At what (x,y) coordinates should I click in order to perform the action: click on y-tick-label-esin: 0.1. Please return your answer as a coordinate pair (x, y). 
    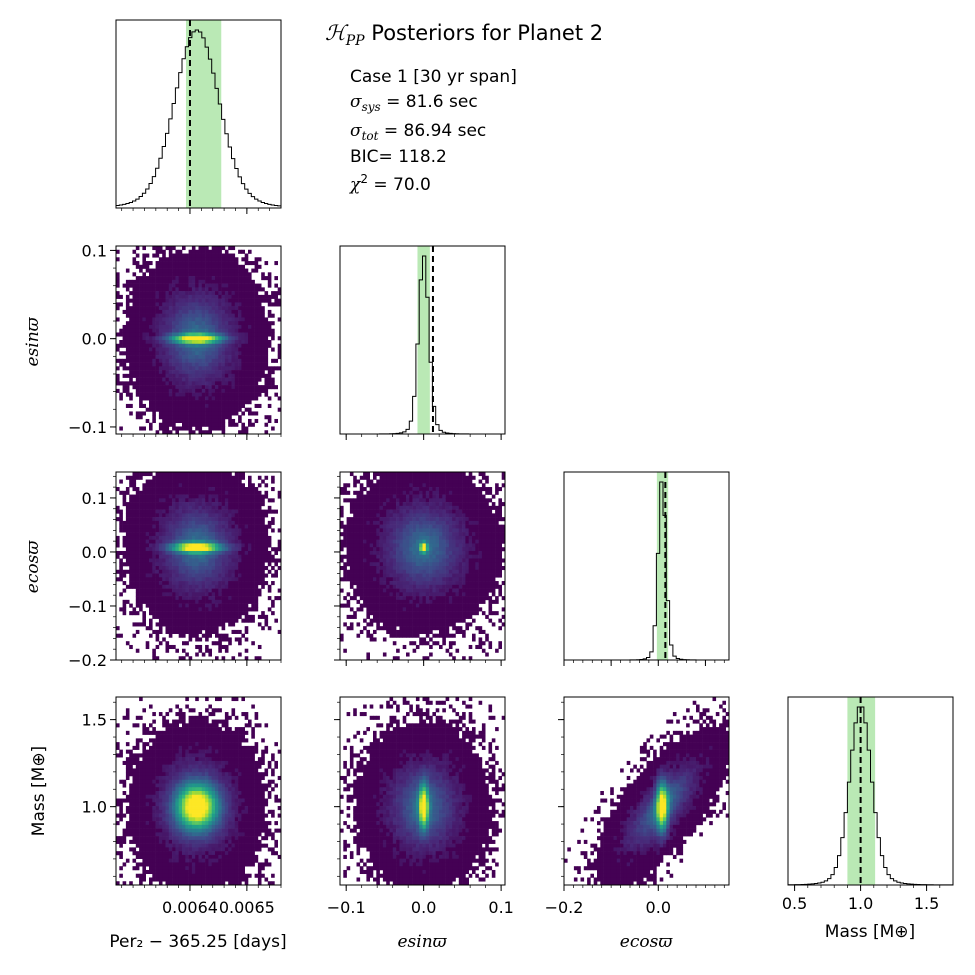
    Looking at the image, I should click on (94, 250).